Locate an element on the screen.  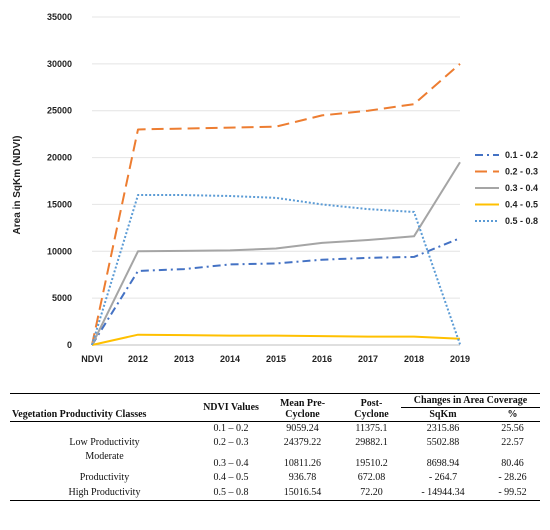
row-sqkm: 2315.86 is located at coordinates (443, 429).